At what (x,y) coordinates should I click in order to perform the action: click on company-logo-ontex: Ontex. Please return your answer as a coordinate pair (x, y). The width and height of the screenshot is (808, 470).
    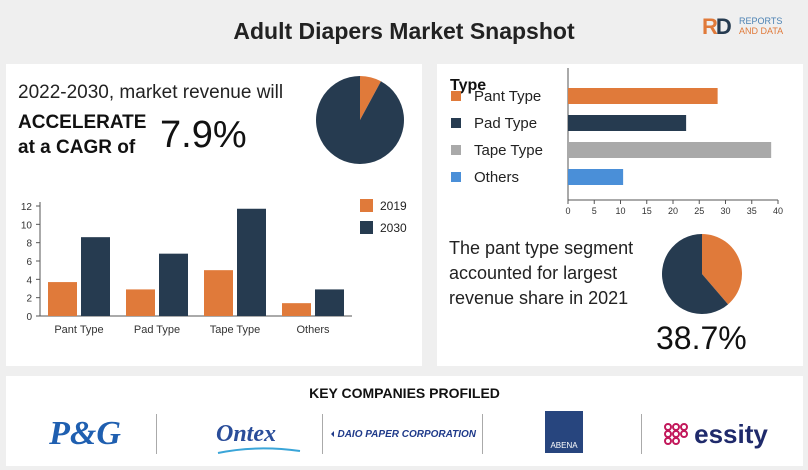
    Looking at the image, I should click on (246, 434).